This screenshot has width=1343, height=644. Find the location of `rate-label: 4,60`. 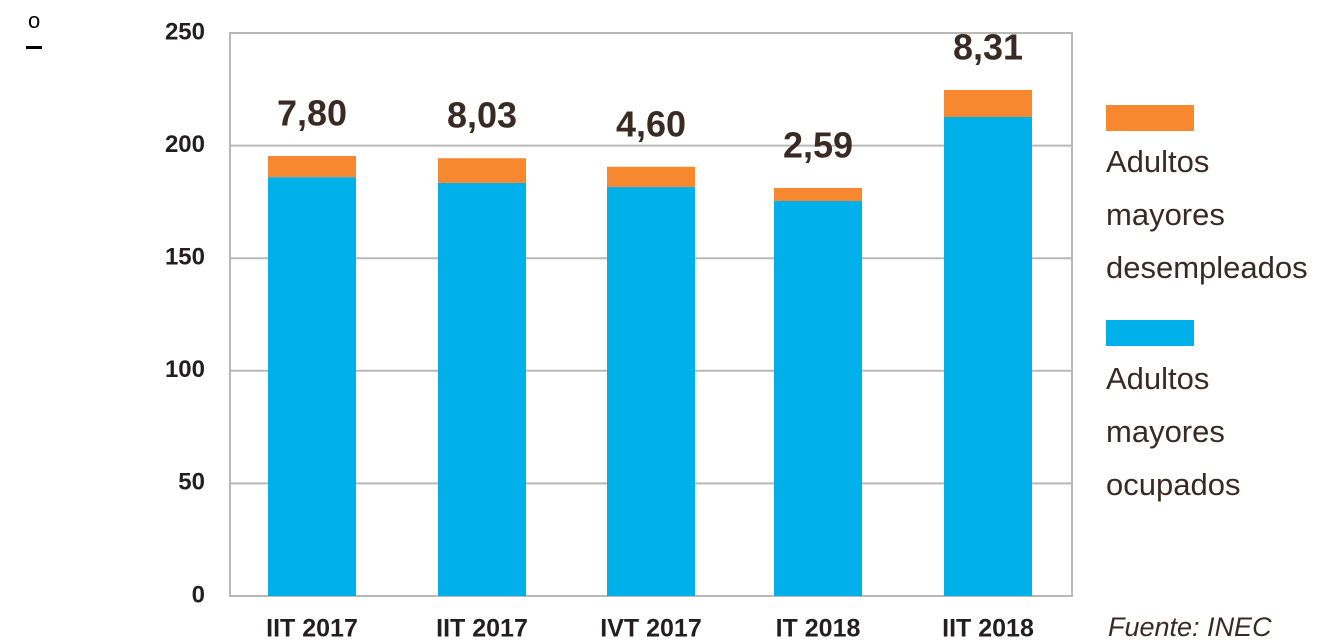

rate-label: 4,60 is located at coordinates (651, 123).